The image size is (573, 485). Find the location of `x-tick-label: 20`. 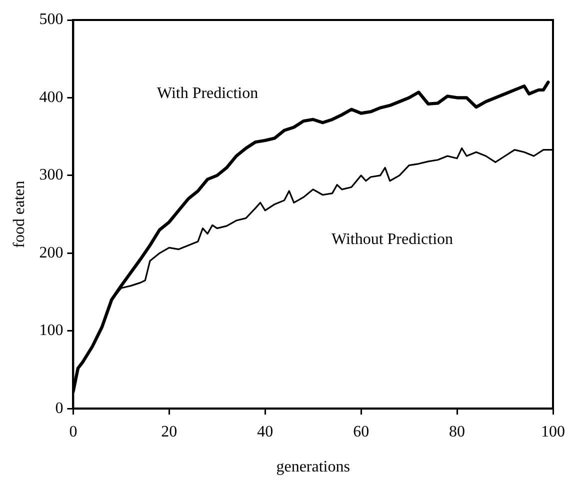

x-tick-label: 20 is located at coordinates (169, 431).